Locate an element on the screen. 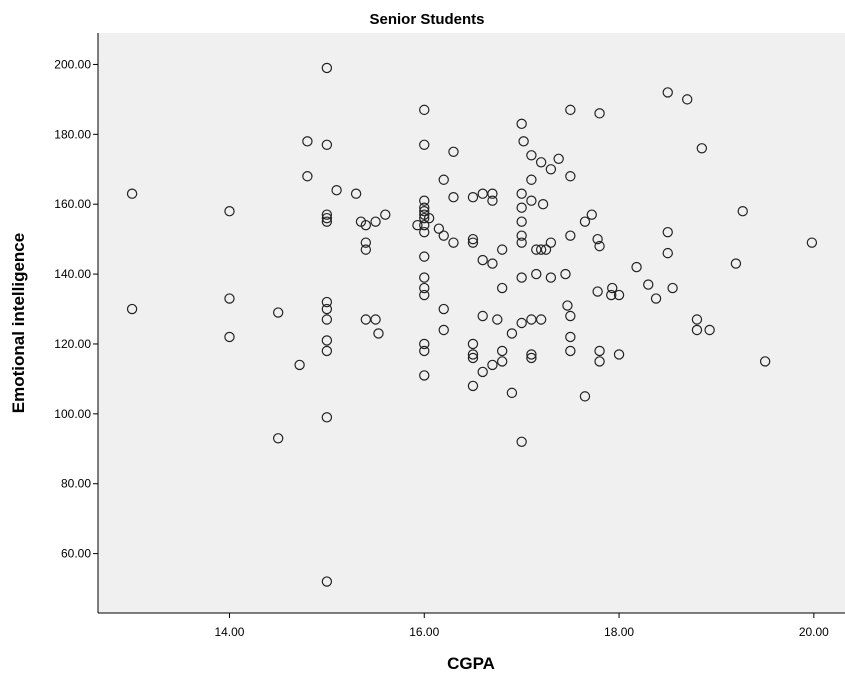  x-axis-title: CGPA is located at coordinates (471, 663).